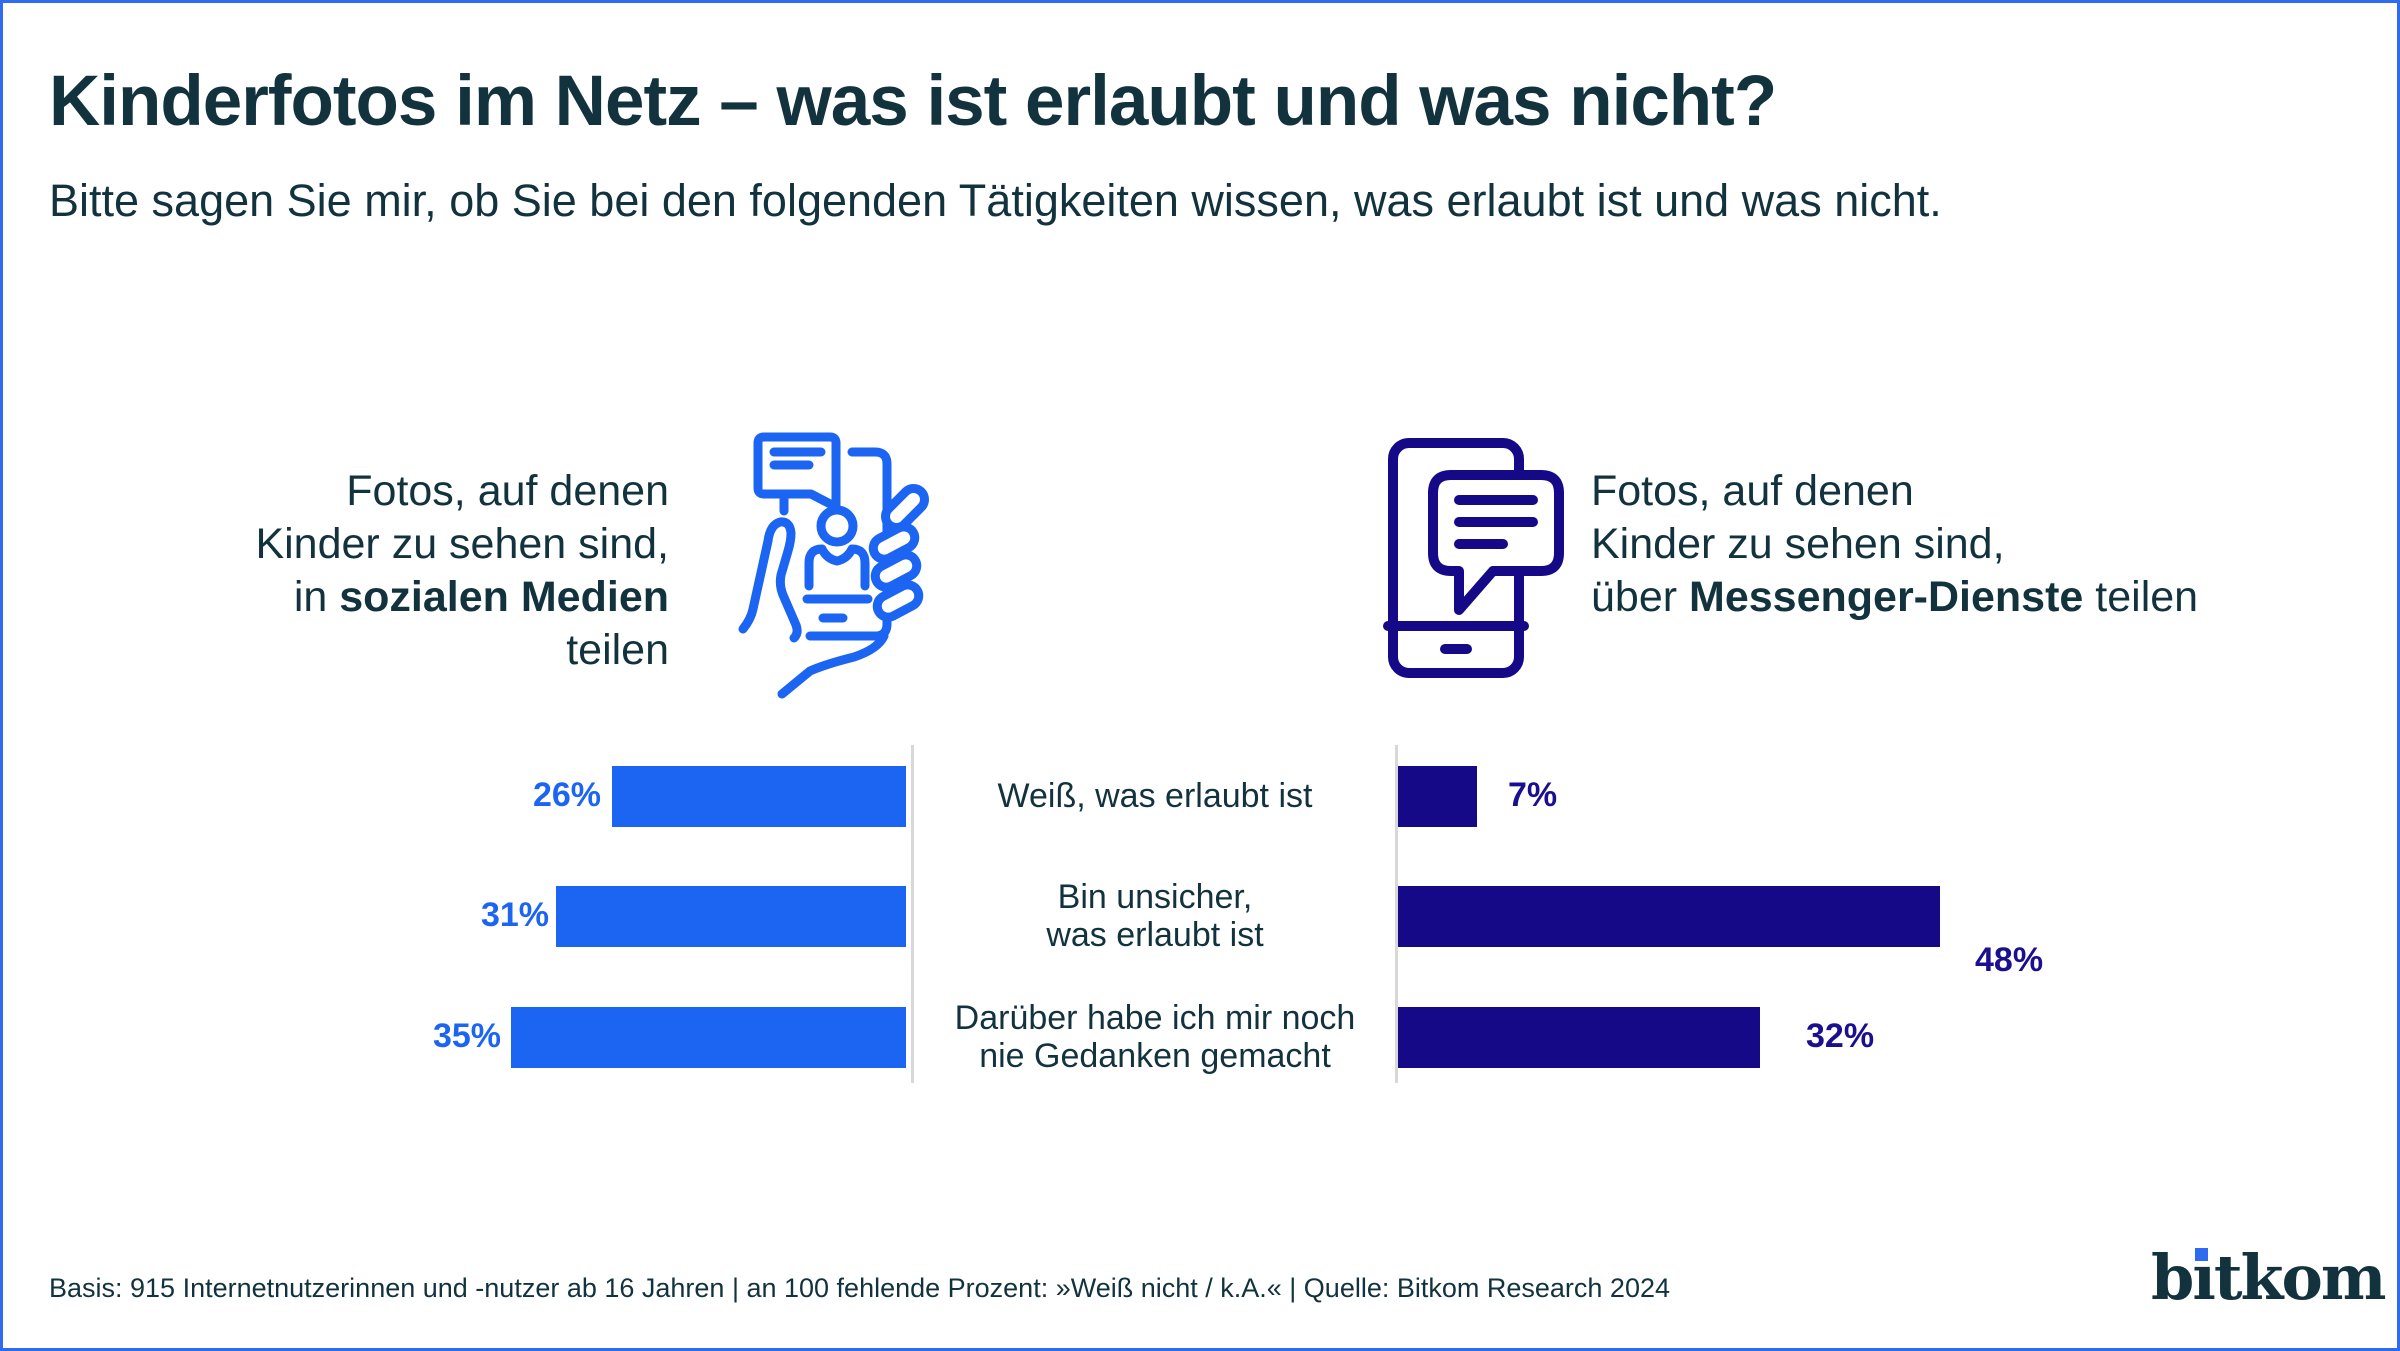 The width and height of the screenshot is (2400, 1351). I want to click on value-label-social-unsicher: 31%, so click(514, 915).